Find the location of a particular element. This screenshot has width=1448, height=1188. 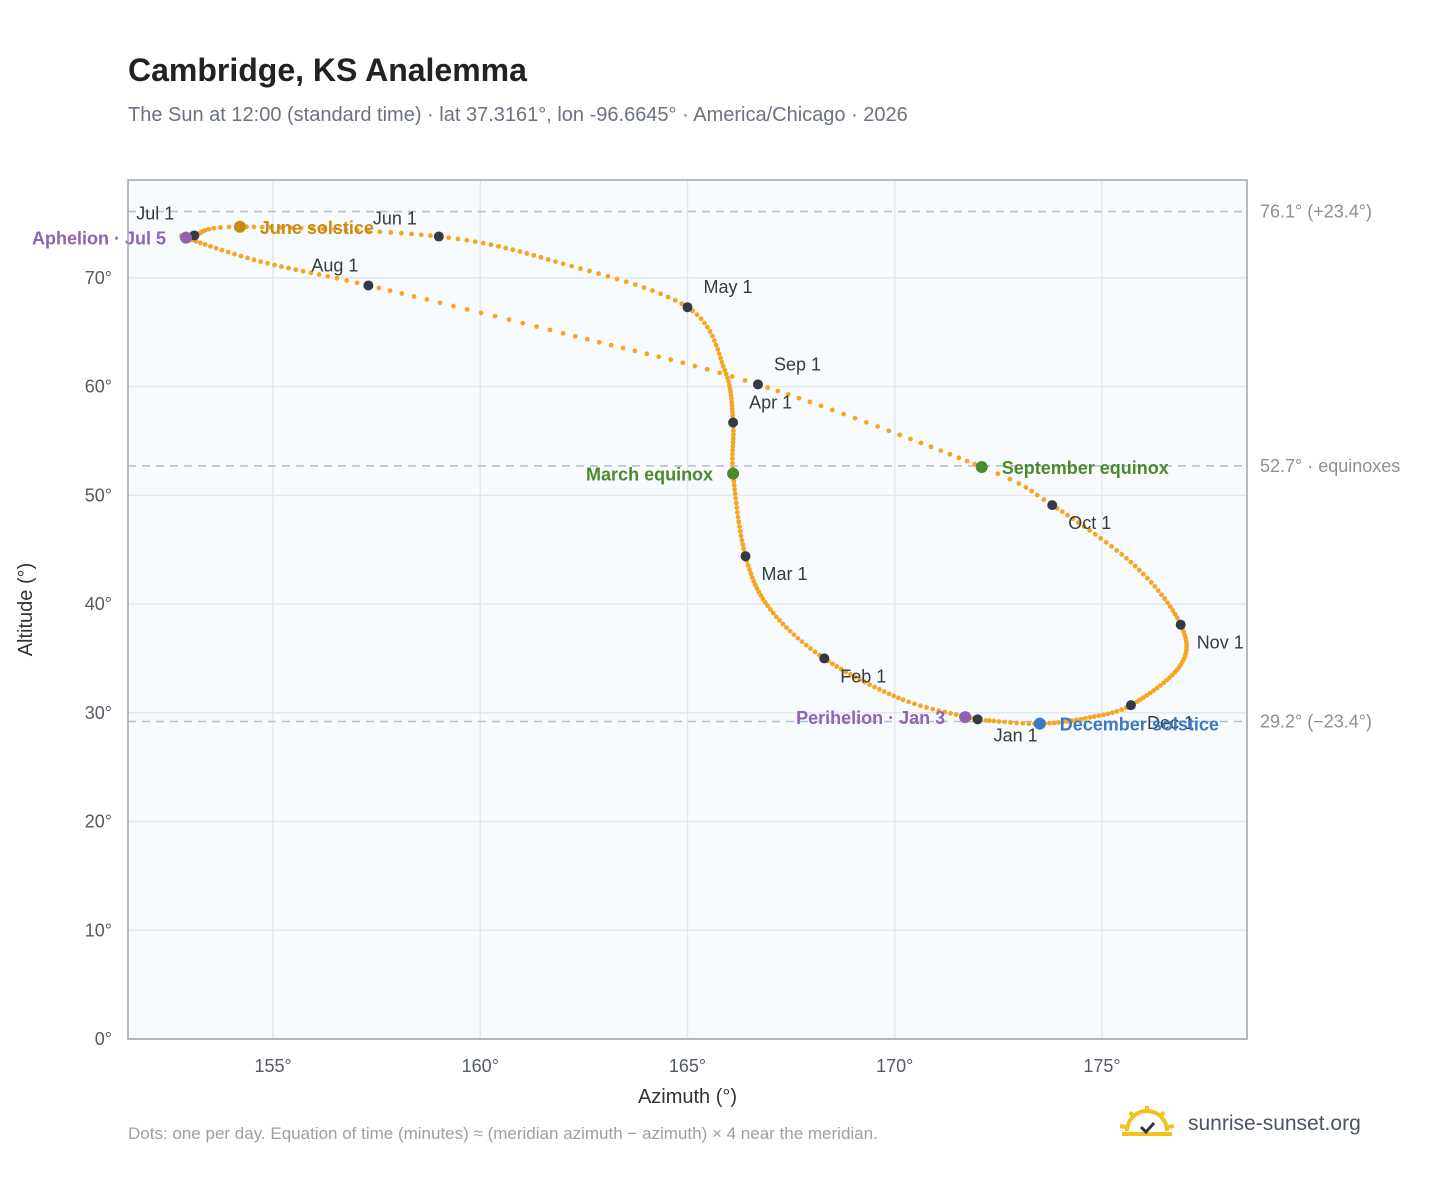

month-label: Dec 1 is located at coordinates (1170, 723).